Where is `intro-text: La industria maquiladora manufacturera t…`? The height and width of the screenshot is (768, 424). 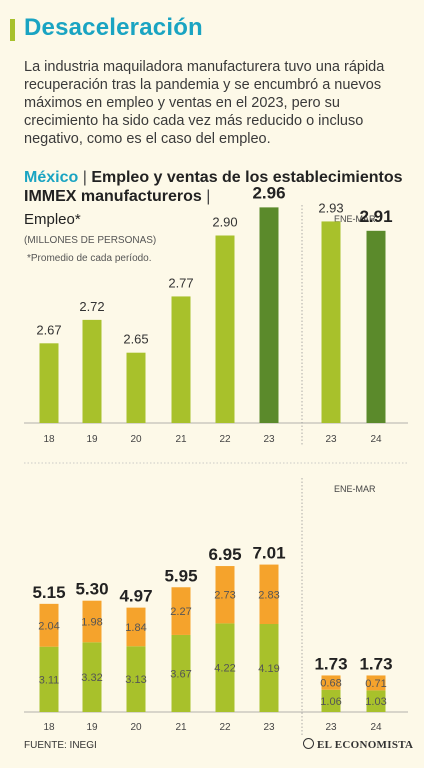
intro-text: La industria maquiladora manufacturera t… is located at coordinates (204, 103).